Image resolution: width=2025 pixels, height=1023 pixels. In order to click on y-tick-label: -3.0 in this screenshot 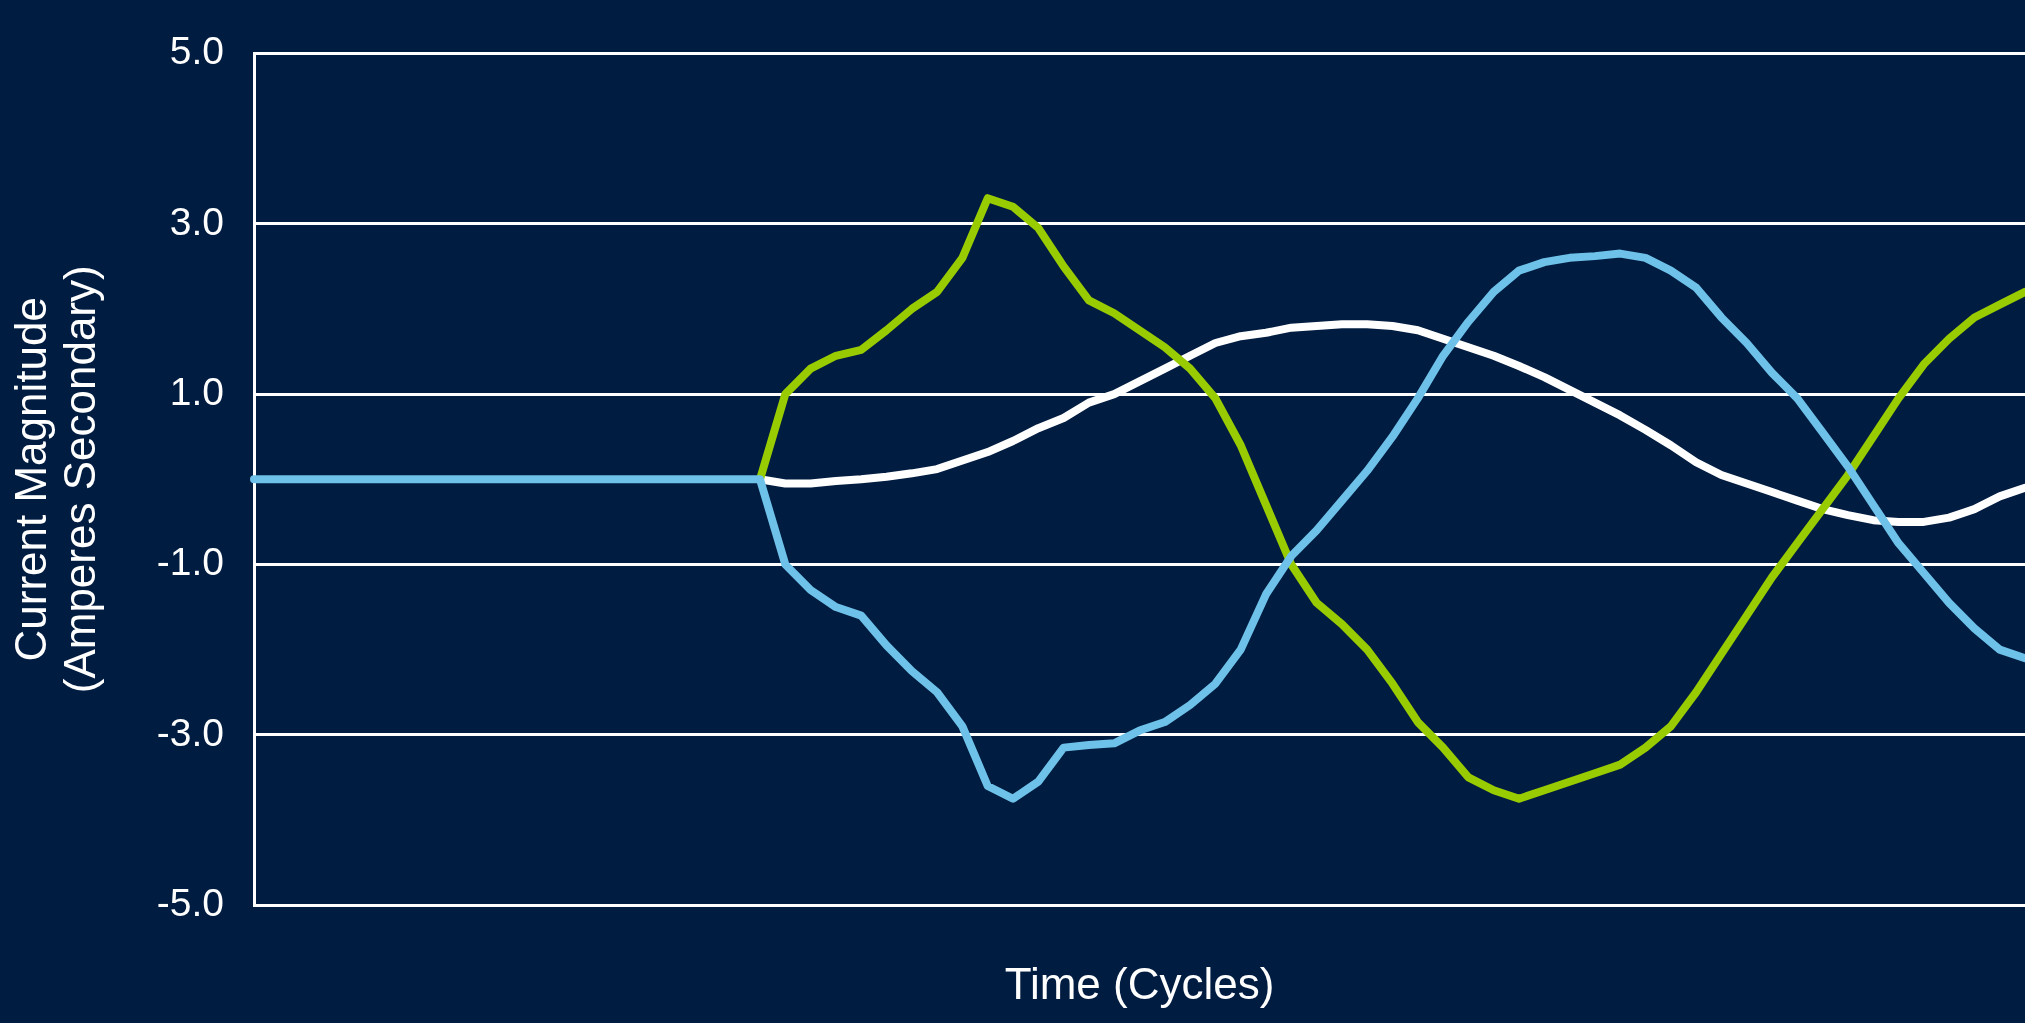, I will do `click(190, 732)`.